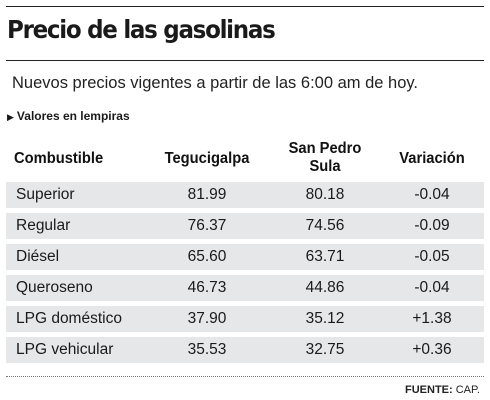 This screenshot has height=400, width=490. What do you see at coordinates (207, 194) in the screenshot?
I see `cell-tegucigalpa-price: 81.99` at bounding box center [207, 194].